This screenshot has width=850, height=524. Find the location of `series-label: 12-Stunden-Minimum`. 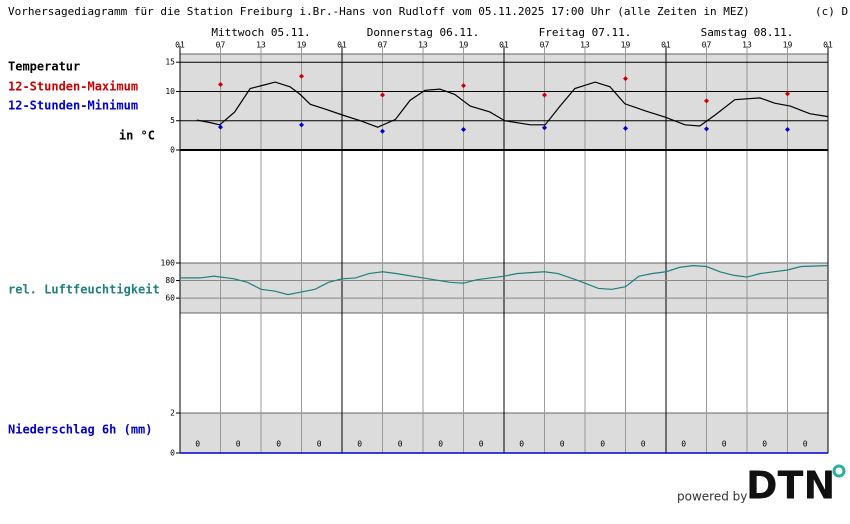

series-label: 12-Stunden-Minimum is located at coordinates (73, 106).